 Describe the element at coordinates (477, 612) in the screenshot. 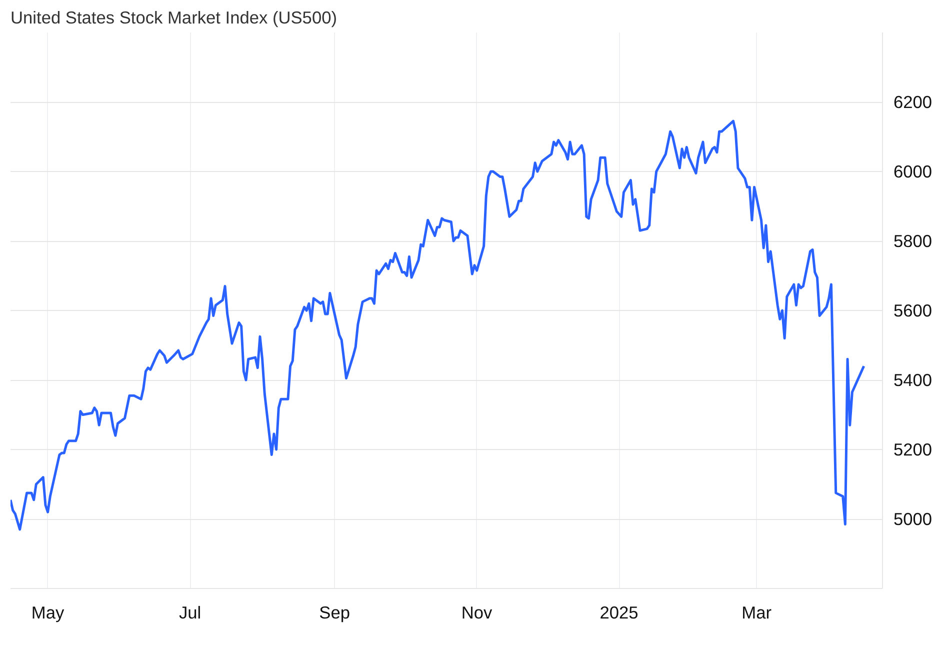

I see `x-tick-label: Nov` at that location.